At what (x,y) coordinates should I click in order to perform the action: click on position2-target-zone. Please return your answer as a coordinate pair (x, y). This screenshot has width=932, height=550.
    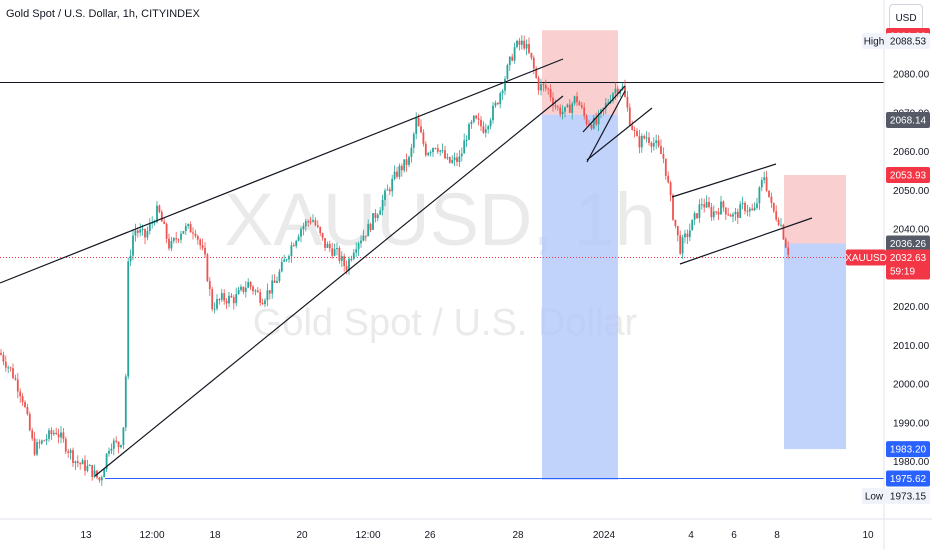
    Looking at the image, I should click on (815, 346).